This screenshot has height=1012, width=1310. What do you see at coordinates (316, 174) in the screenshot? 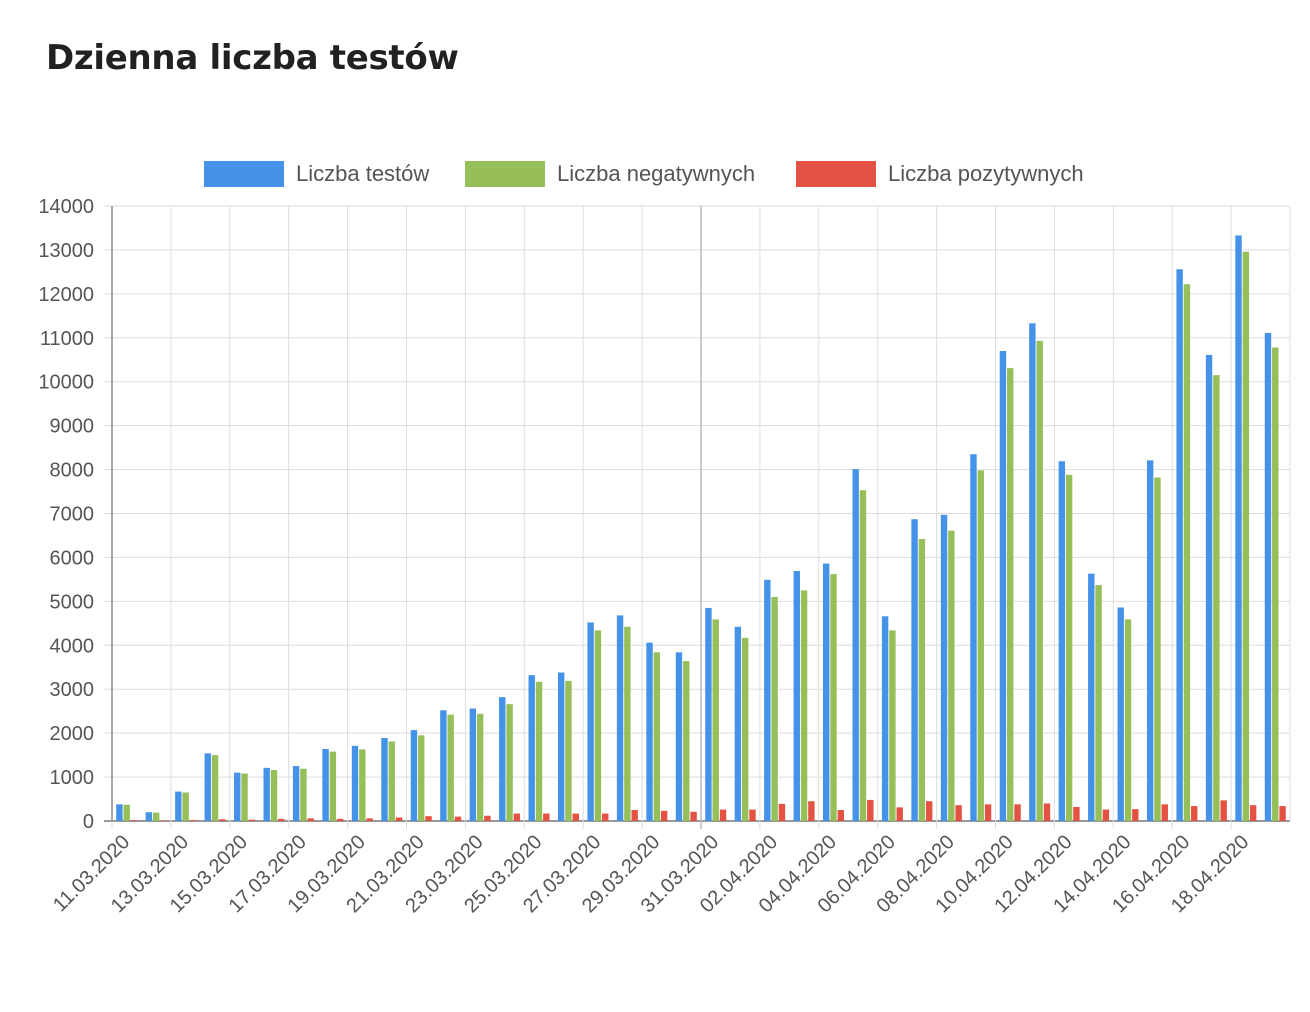
I see `legend-item-tests: Liczba testów` at bounding box center [316, 174].